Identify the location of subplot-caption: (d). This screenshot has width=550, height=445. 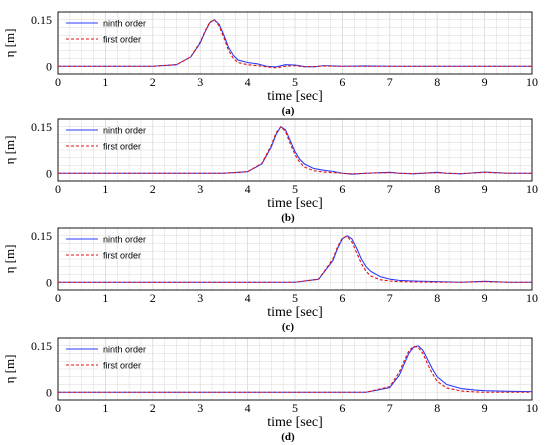
(288, 437).